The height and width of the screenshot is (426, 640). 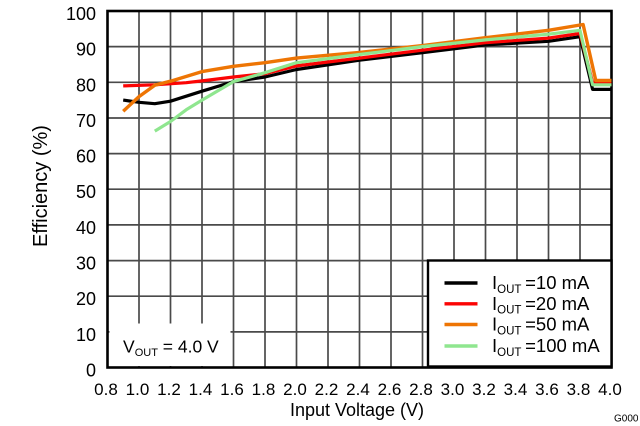 What do you see at coordinates (547, 389) in the screenshot?
I see `svg-text: 3.6` at bounding box center [547, 389].